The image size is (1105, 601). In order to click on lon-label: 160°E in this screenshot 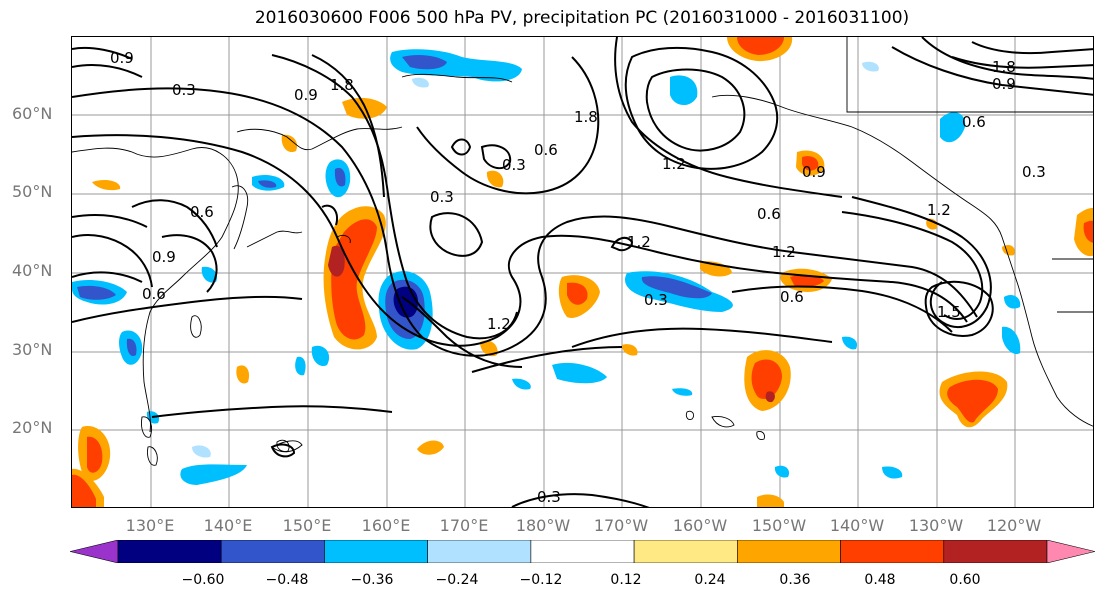, I will do `click(386, 525)`.